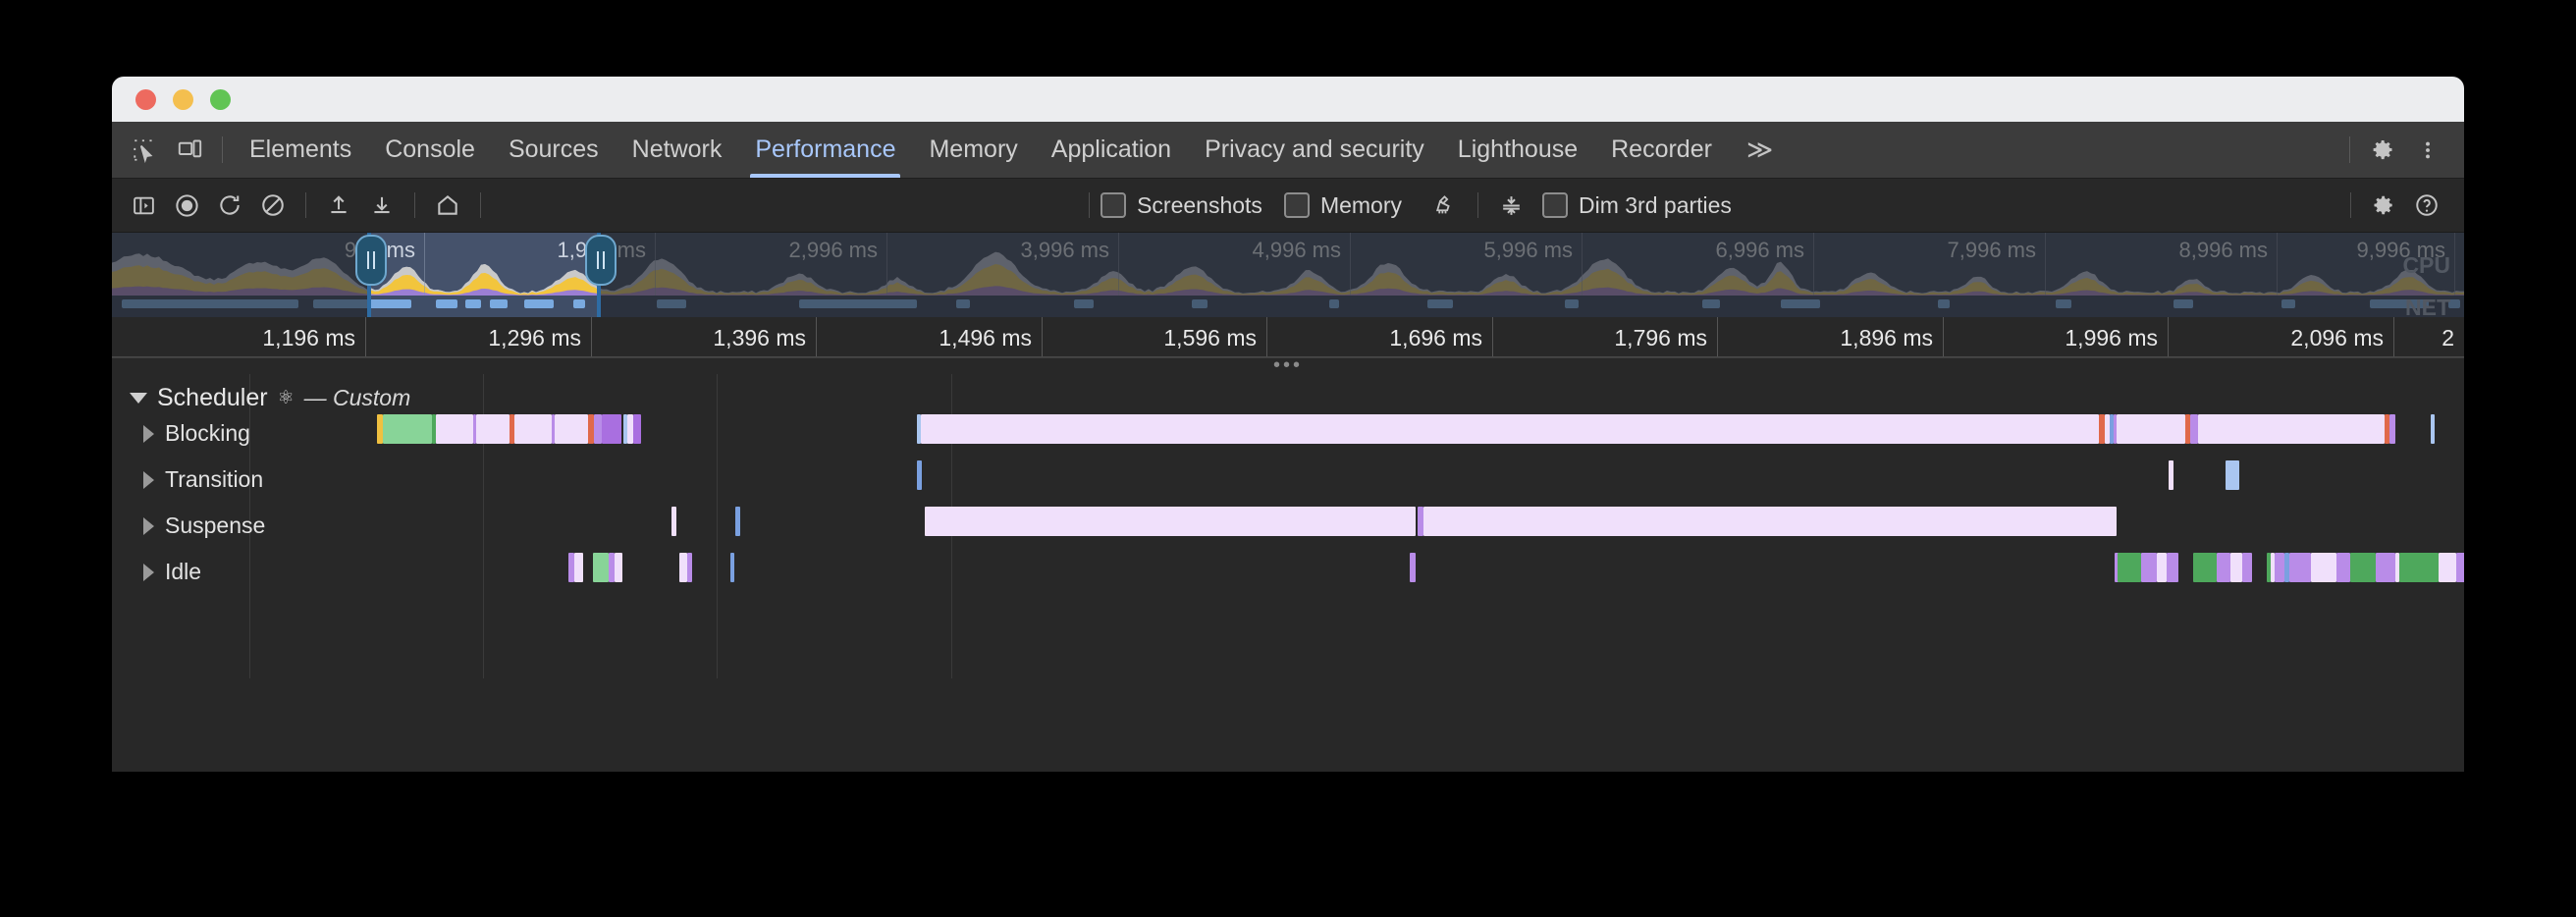 This screenshot has width=2576, height=917. What do you see at coordinates (381, 205) in the screenshot?
I see `download-icon` at bounding box center [381, 205].